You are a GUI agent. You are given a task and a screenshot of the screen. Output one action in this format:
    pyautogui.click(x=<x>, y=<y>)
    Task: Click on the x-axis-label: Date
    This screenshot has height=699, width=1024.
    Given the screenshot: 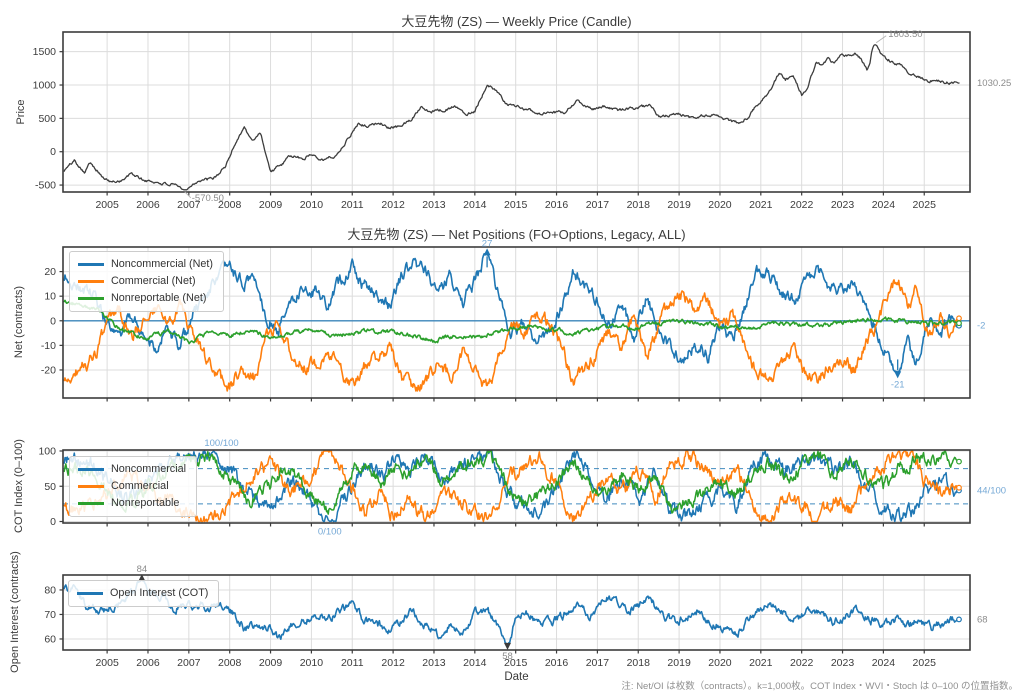 What is the action you would take?
    pyautogui.click(x=516, y=677)
    